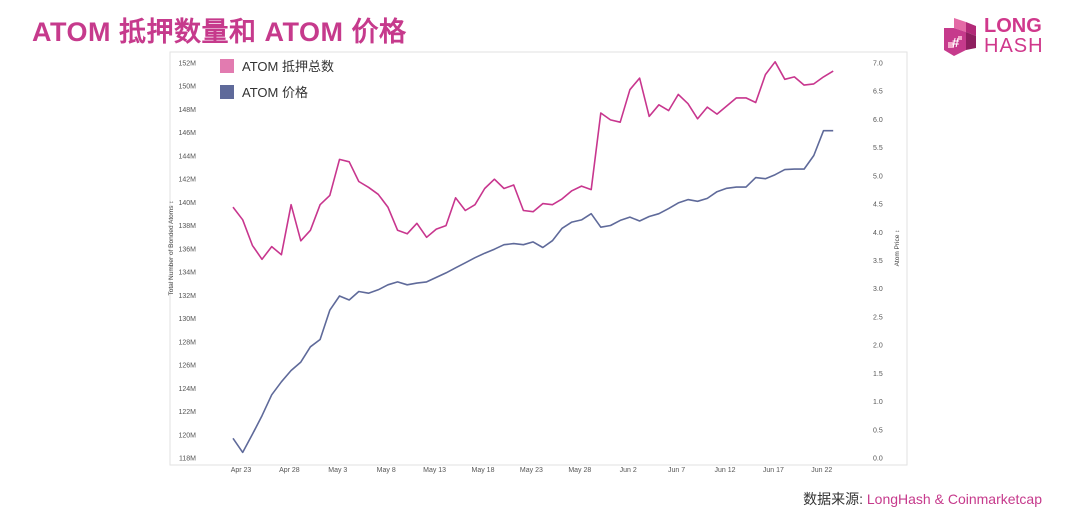 The image size is (1080, 514). What do you see at coordinates (187, 435) in the screenshot?
I see `left-tick-label: 120M` at bounding box center [187, 435].